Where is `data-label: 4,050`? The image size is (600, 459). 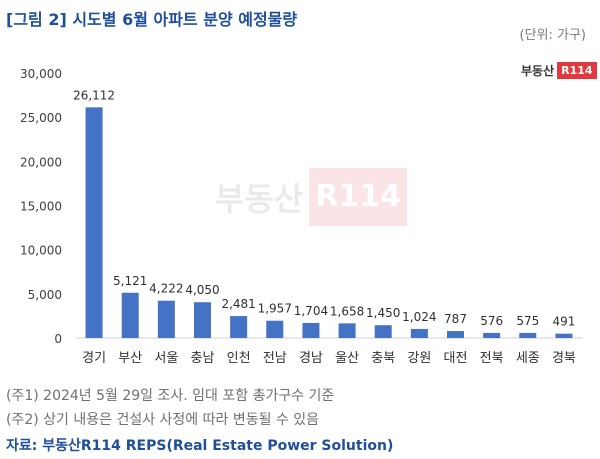
data-label: 4,050 is located at coordinates (202, 290).